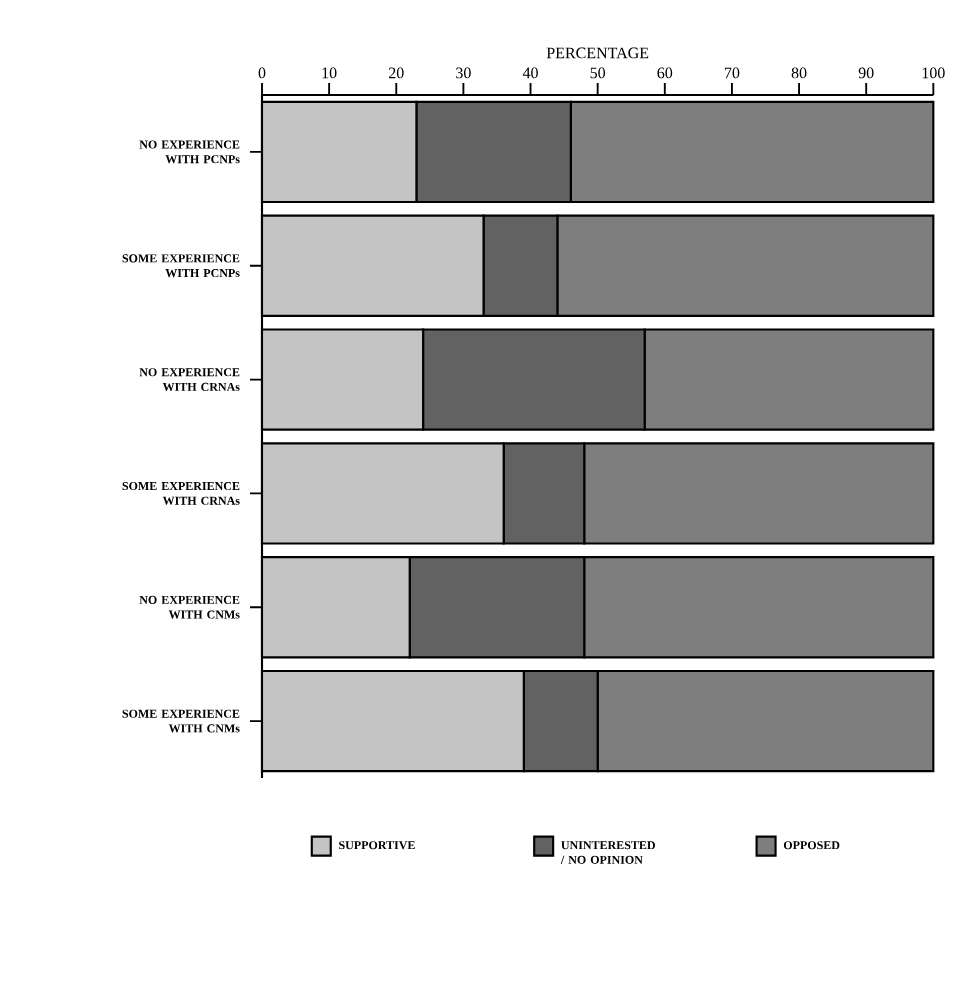  Describe the element at coordinates (597, 53) in the screenshot. I see `x-axis-title: PERCENTAGE` at that location.